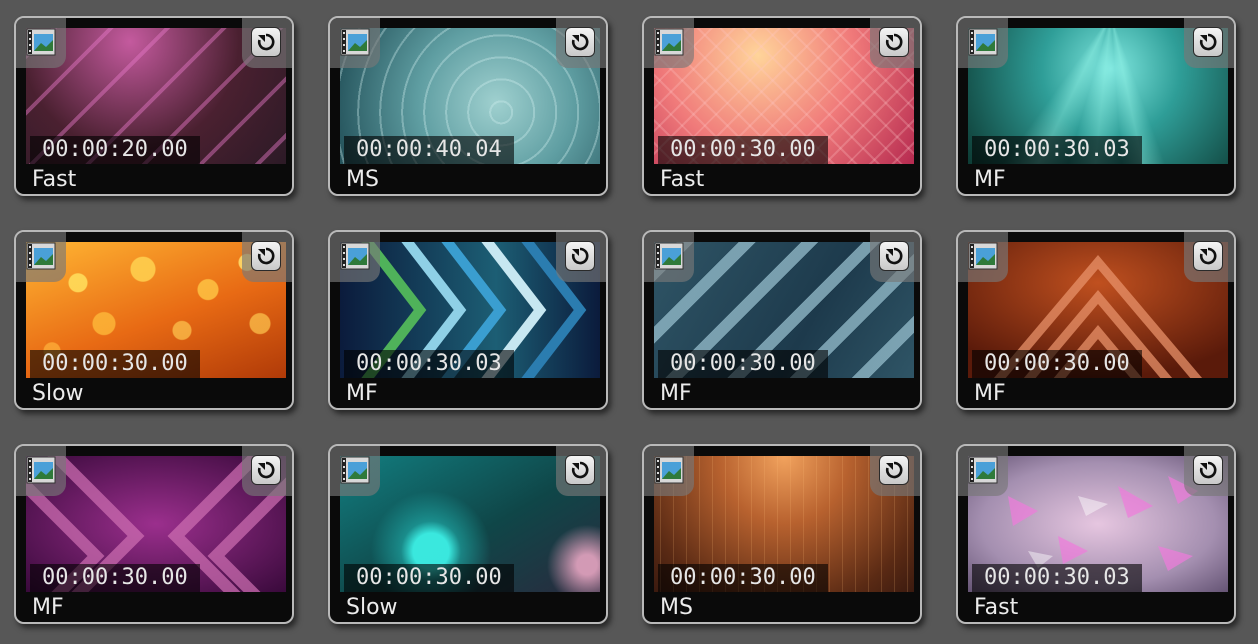  Describe the element at coordinates (429, 150) in the screenshot. I see `duration-timecode: 00:00:40.04` at that location.